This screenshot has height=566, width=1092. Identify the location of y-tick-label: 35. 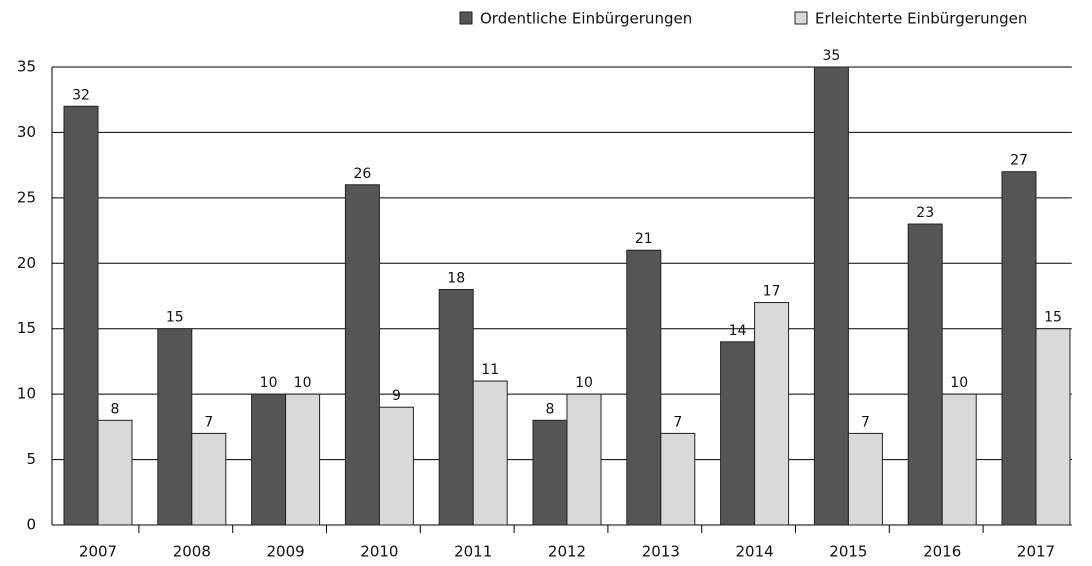
(26, 67).